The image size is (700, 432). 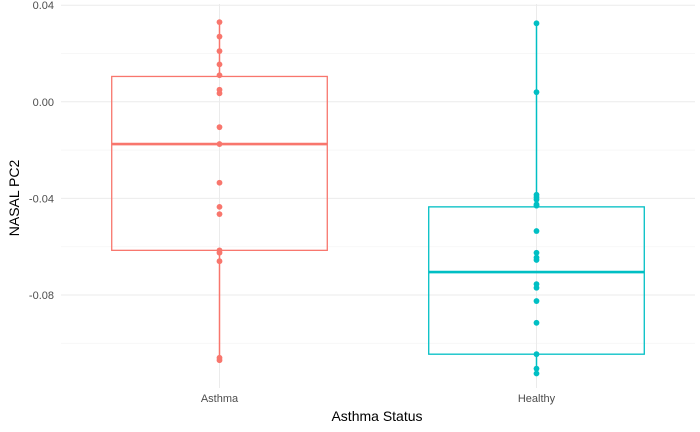 I want to click on y-axis-title: NASAL PC2, so click(x=14, y=198).